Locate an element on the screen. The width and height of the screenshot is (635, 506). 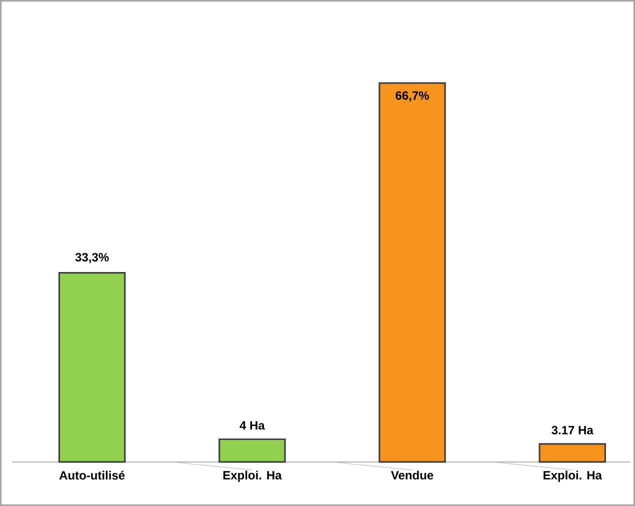
data-label: 3.17 Ha is located at coordinates (573, 430).